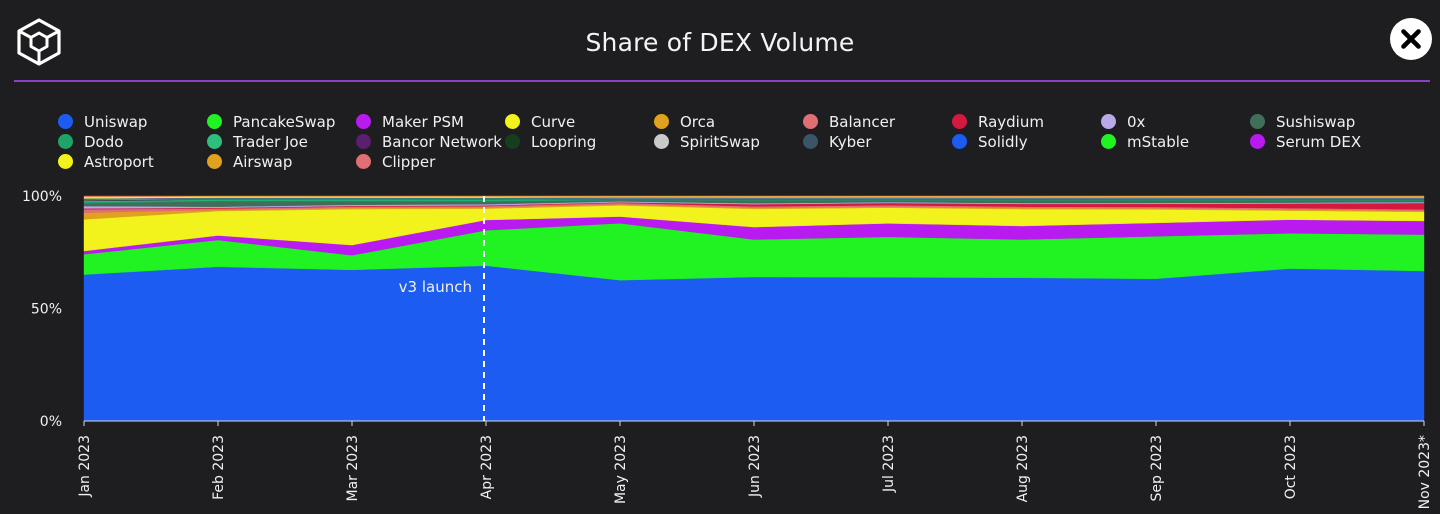 This screenshot has height=514, width=1440. I want to click on legend-item-clipper: Clipper, so click(430, 161).